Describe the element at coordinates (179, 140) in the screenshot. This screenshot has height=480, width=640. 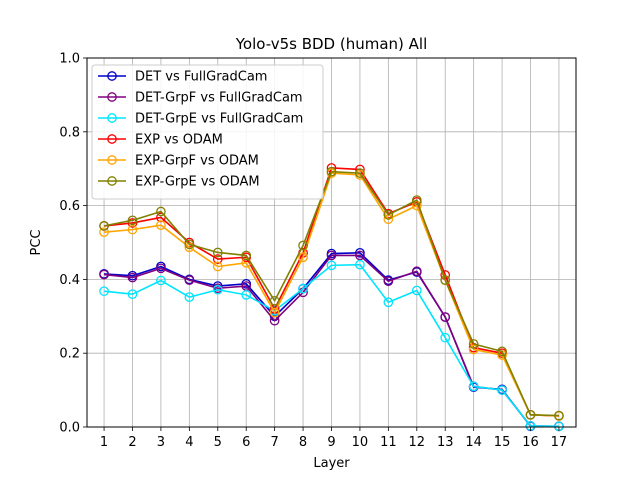
I see `legend-label: EXP vs ODAM` at that location.